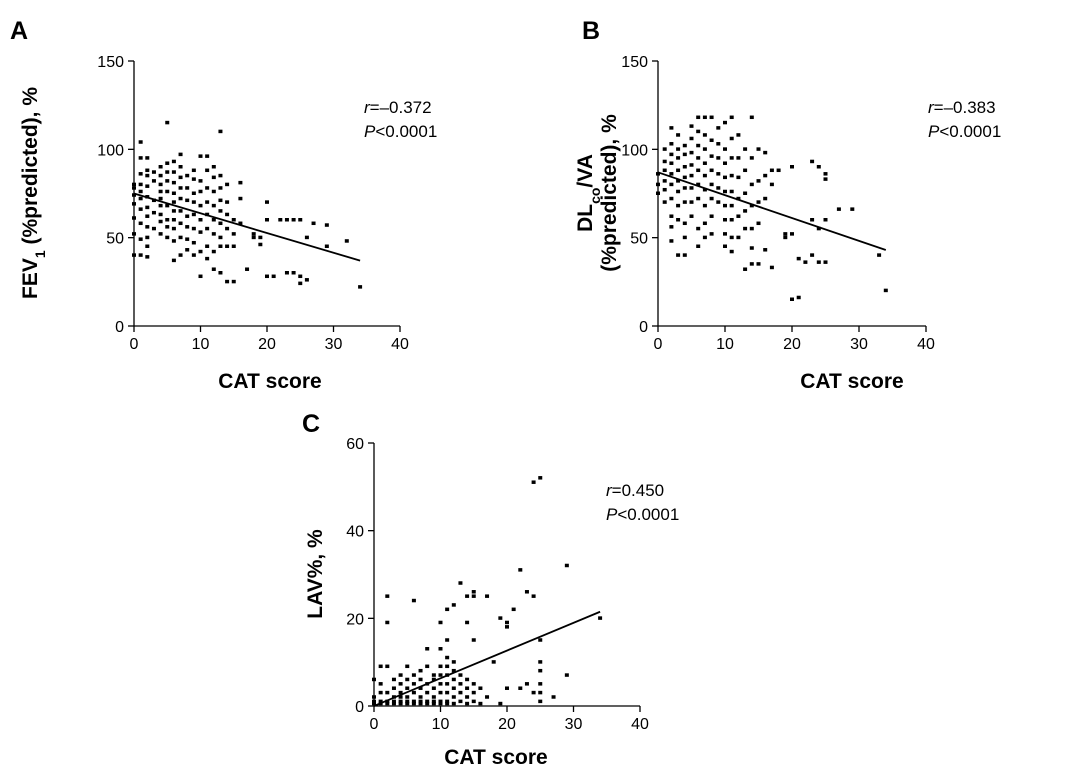 This screenshot has height=770, width=1072. Describe the element at coordinates (315, 574) in the screenshot. I see `panel-c-y-axis-title: LAV%, %` at that location.